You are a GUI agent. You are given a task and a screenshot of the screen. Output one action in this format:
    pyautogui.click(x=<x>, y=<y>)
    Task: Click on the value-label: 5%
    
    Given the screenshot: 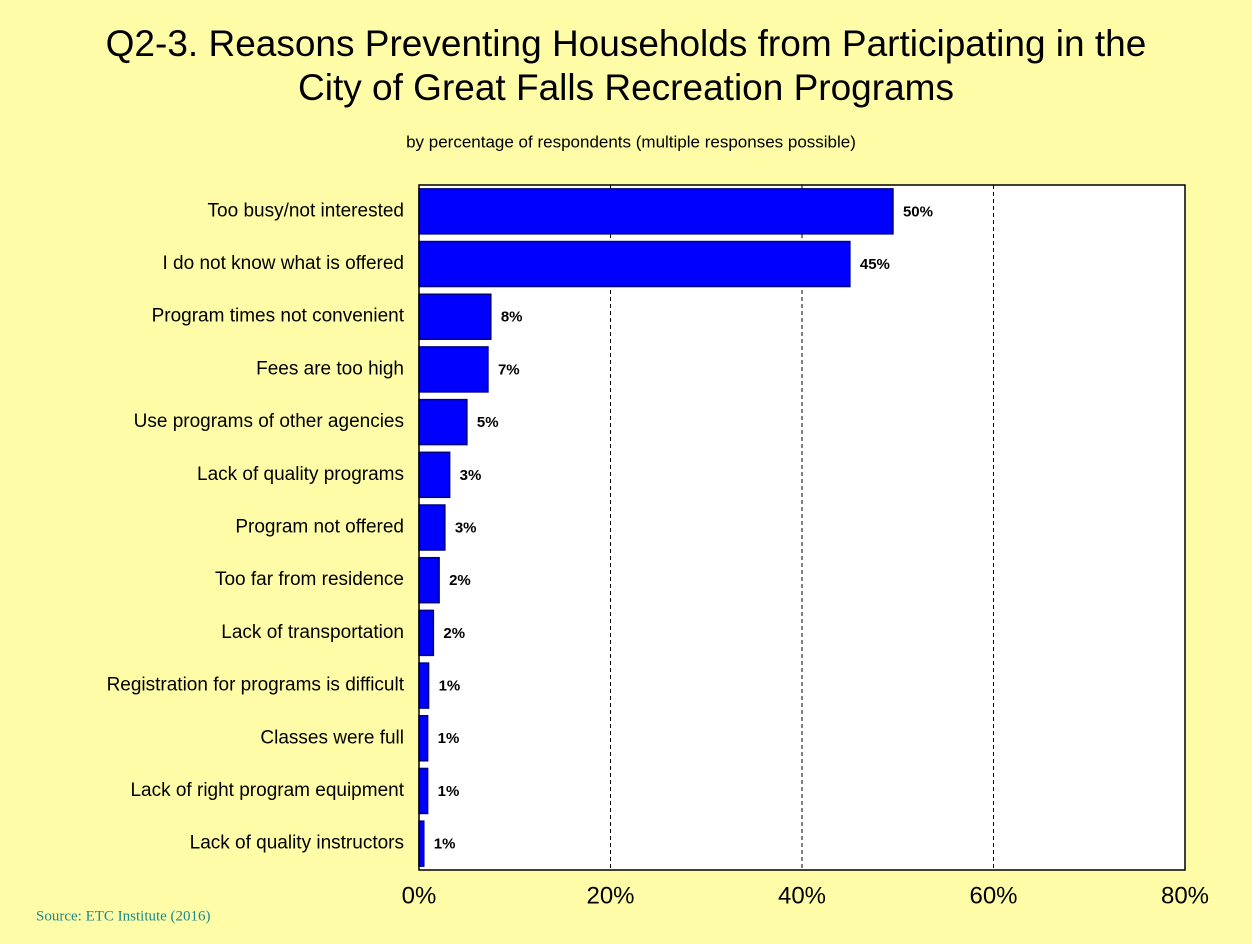 What is the action you would take?
    pyautogui.click(x=488, y=422)
    